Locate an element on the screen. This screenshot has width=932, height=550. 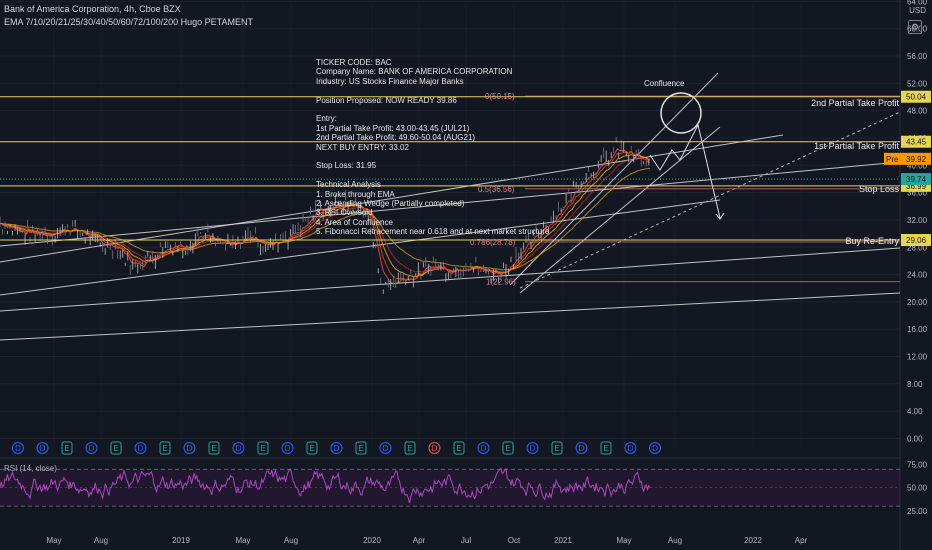
rsi-tick-label: 75.00 is located at coordinates (917, 465).